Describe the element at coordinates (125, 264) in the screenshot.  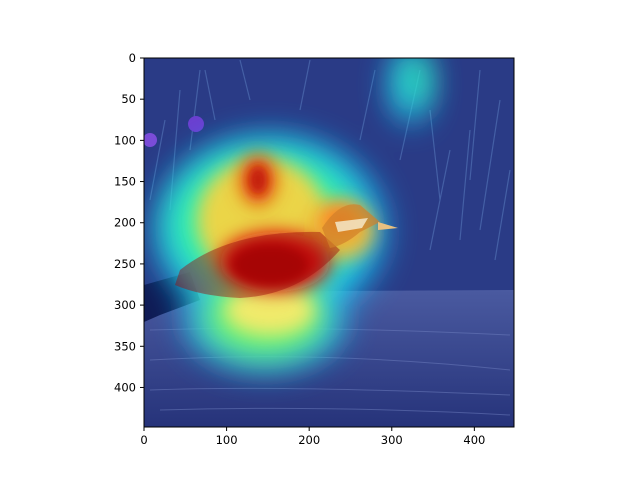
I see `y-tick-label: 250` at that location.